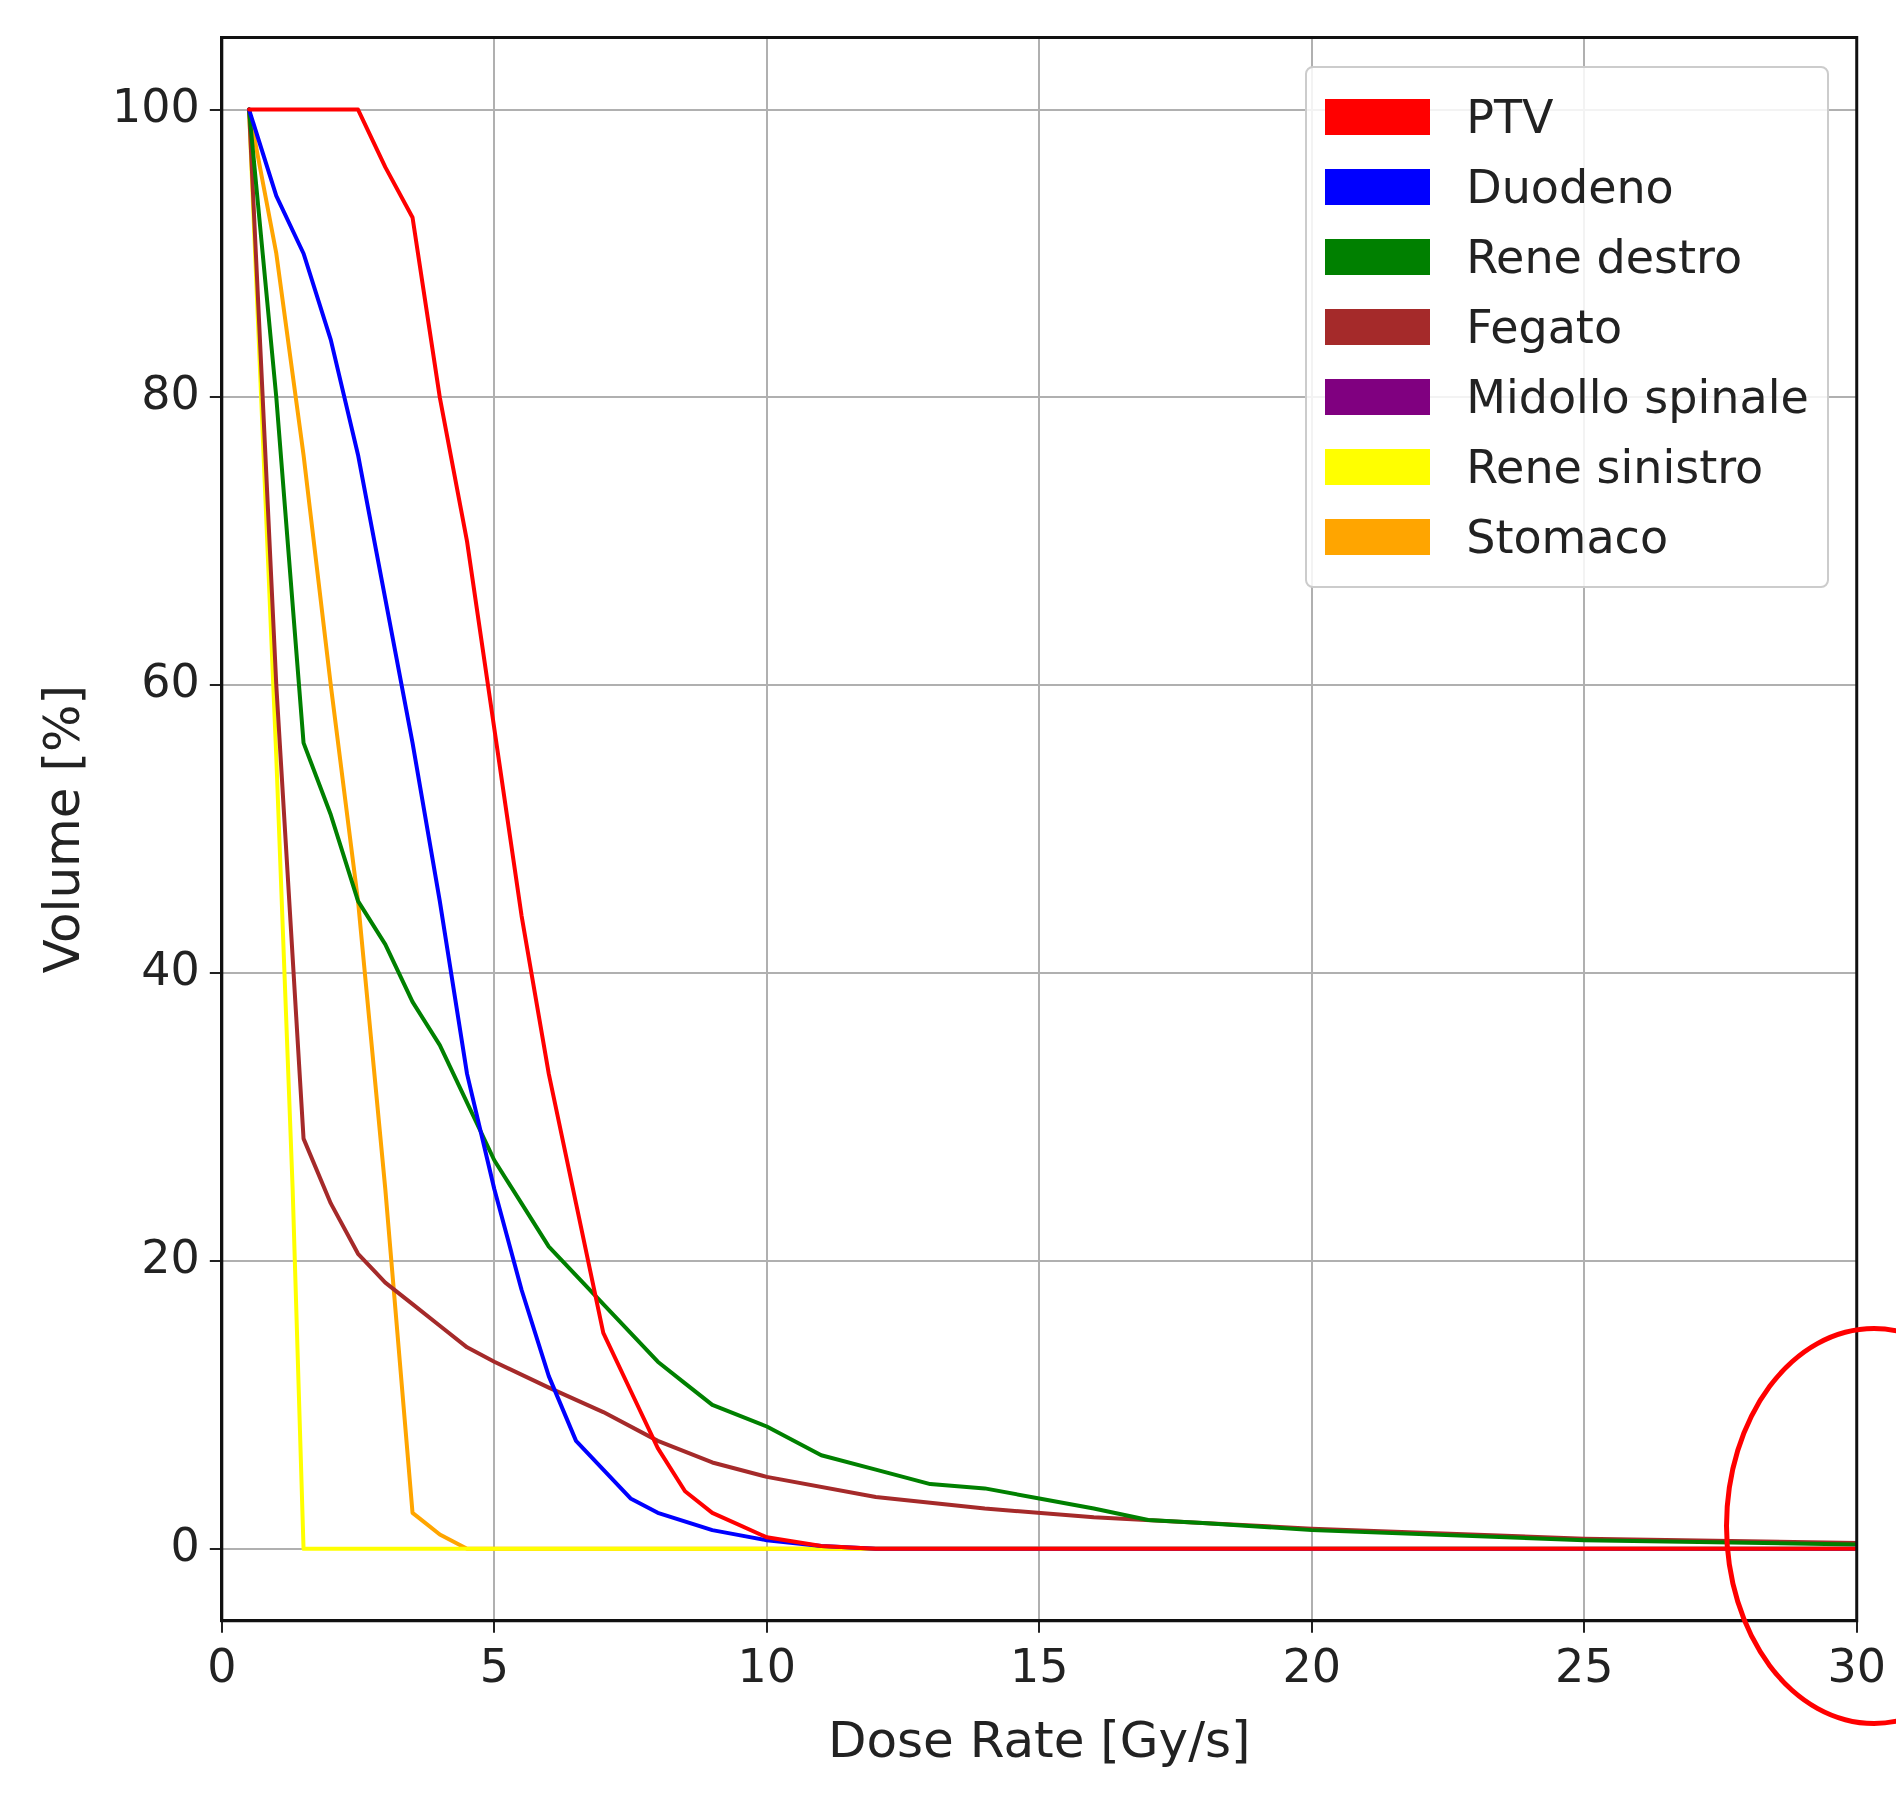 The width and height of the screenshot is (1896, 1800). Describe the element at coordinates (185, 1544) in the screenshot. I see `y-tick-label: 0` at that location.